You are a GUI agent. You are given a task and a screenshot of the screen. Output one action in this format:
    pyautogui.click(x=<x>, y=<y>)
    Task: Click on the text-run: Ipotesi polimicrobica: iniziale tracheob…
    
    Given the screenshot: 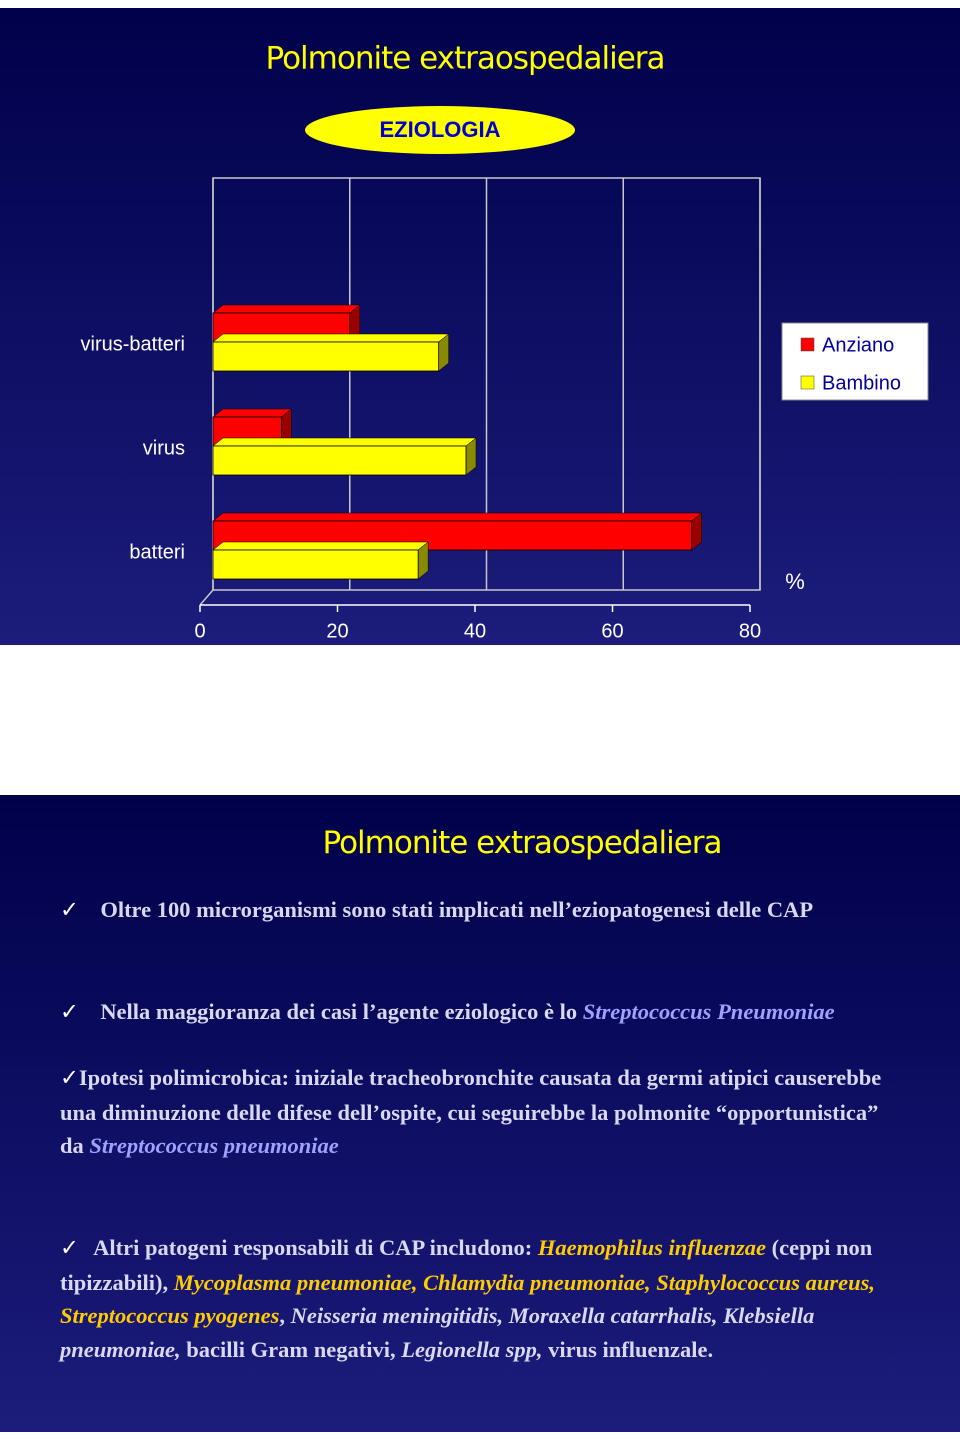 What is the action you would take?
    pyautogui.click(x=471, y=1111)
    